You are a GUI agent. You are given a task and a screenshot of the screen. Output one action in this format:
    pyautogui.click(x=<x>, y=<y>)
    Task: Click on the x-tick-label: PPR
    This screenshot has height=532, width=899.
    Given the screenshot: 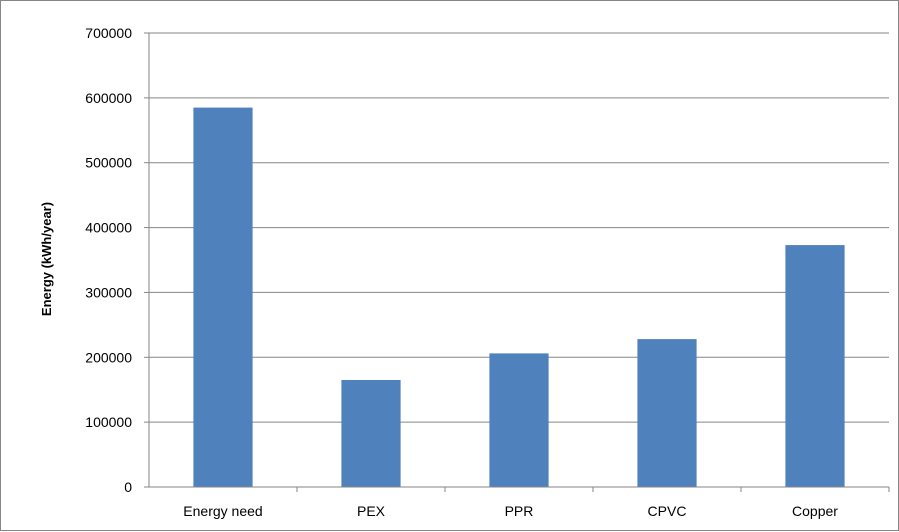 What is the action you would take?
    pyautogui.click(x=519, y=511)
    